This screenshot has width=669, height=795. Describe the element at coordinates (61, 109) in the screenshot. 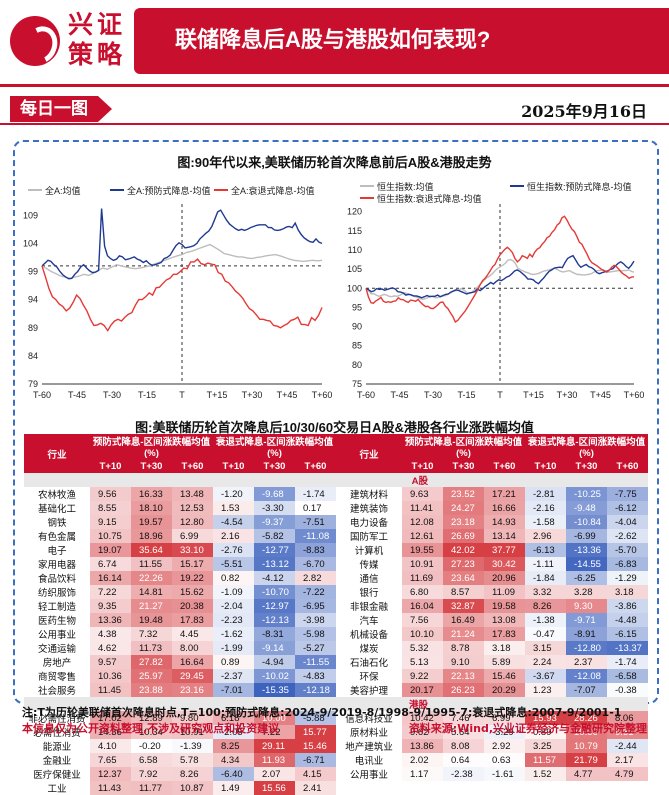

I see `daily-label: 每日一图` at that location.